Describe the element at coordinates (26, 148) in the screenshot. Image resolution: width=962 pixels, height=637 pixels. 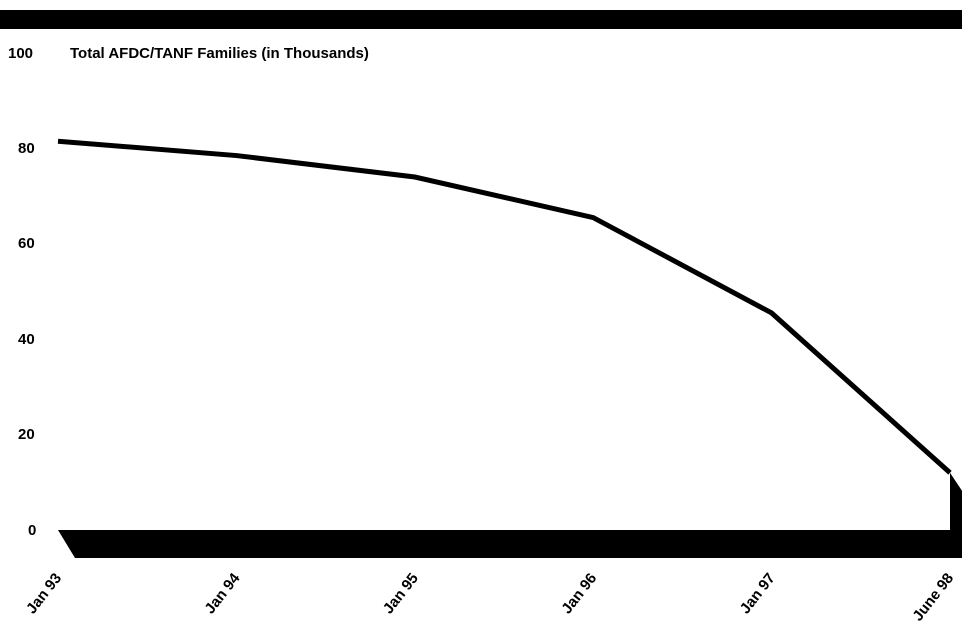
I see `y-tick-label-80: 80` at that location.